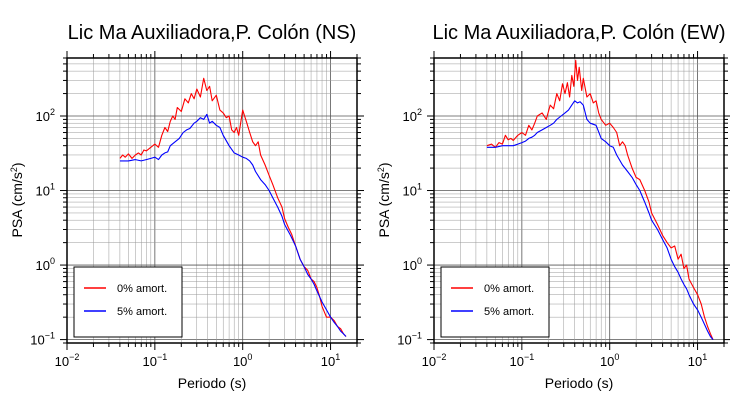 This screenshot has height=400, width=730. Describe the element at coordinates (578, 33) in the screenshot. I see `chart-title: Lic Ma Auxiliadora,P. Colón (EW)` at that location.